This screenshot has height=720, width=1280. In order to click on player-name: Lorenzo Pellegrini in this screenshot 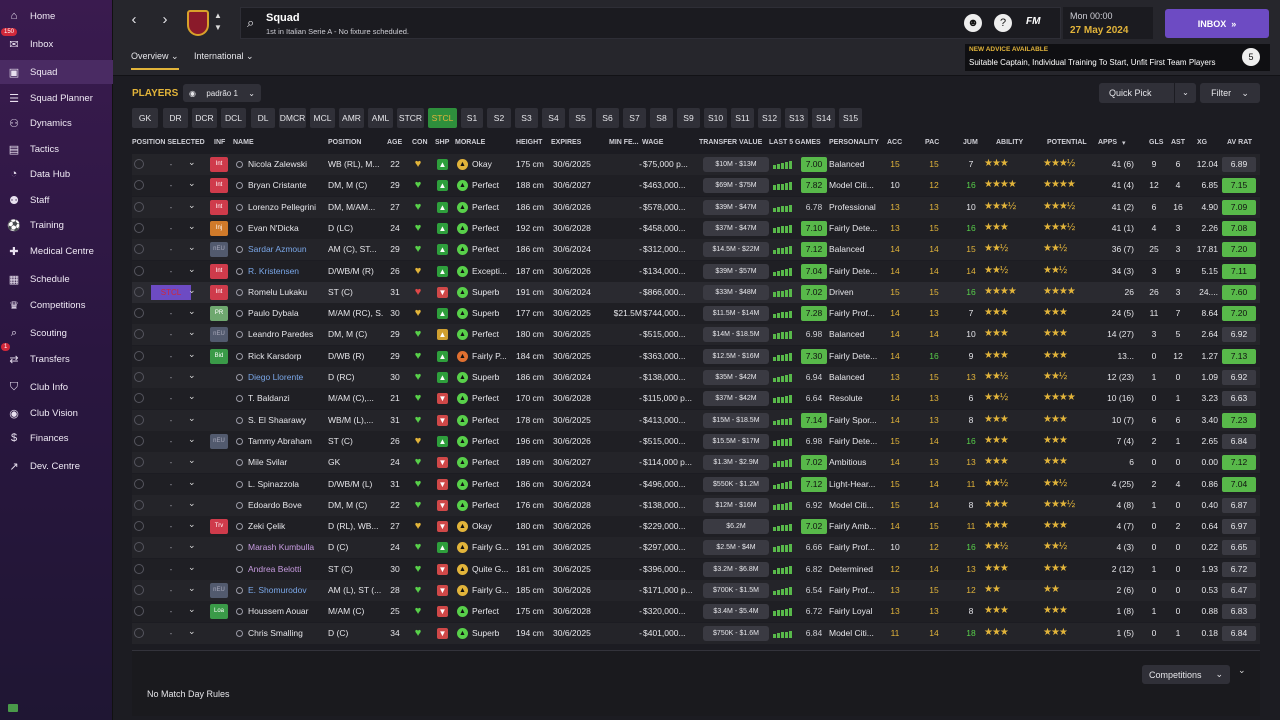, I will do `click(282, 206)`.